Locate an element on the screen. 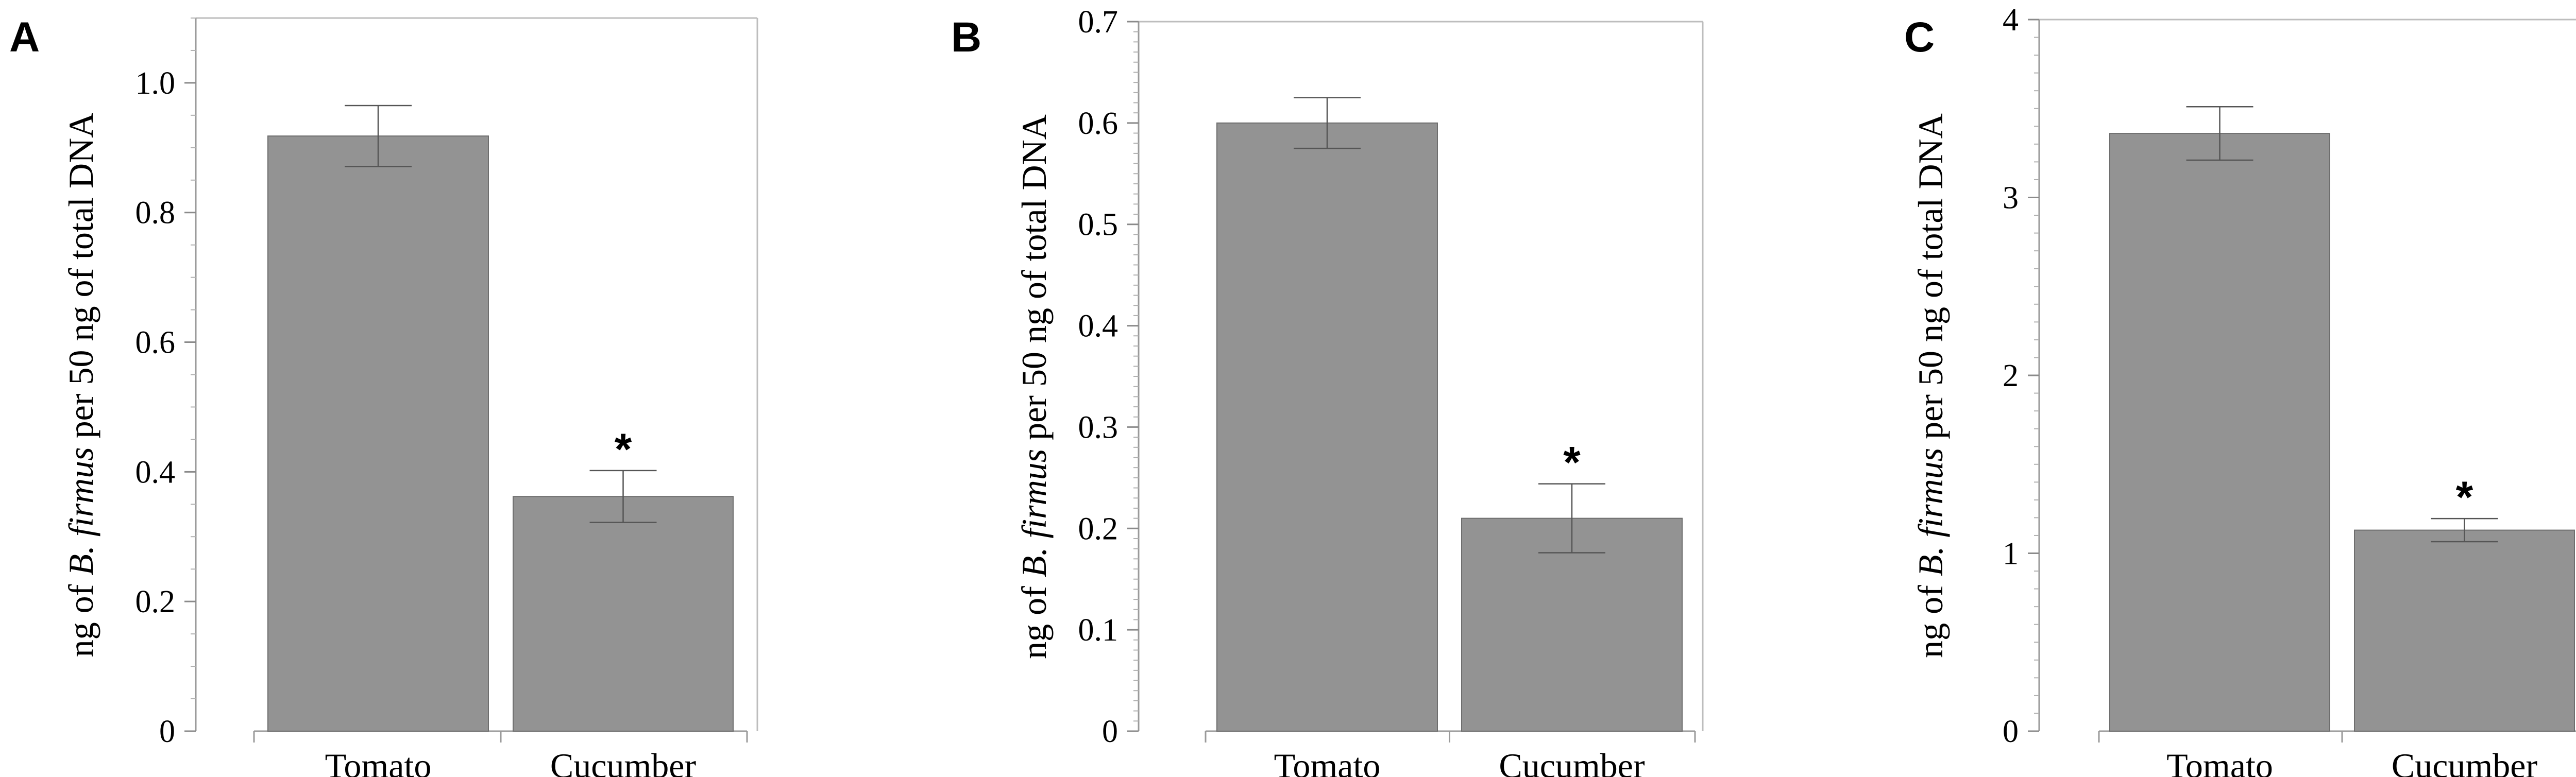 This screenshot has width=2576, height=777. y-tick-label: 0.7 is located at coordinates (1098, 22).